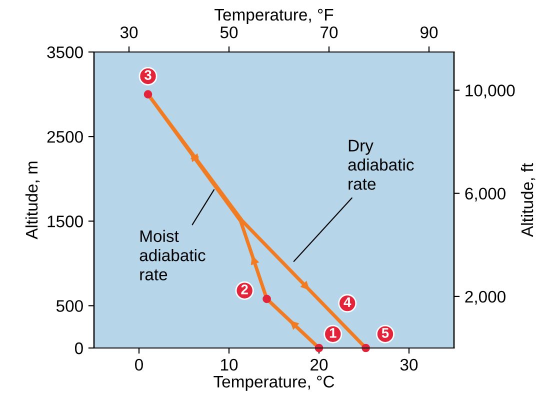 Image resolution: width=548 pixels, height=403 pixels. What do you see at coordinates (173, 255) in the screenshot?
I see `annotation: Moist adiabatic rate` at bounding box center [173, 255].